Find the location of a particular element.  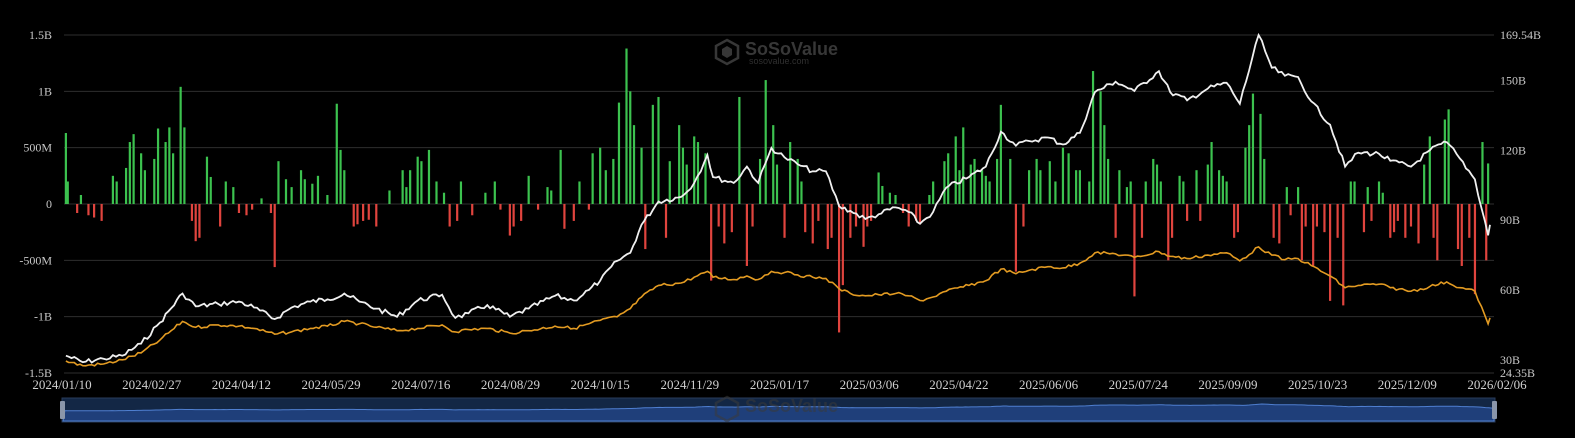

navigator-logo-icon is located at coordinates (727, 409).